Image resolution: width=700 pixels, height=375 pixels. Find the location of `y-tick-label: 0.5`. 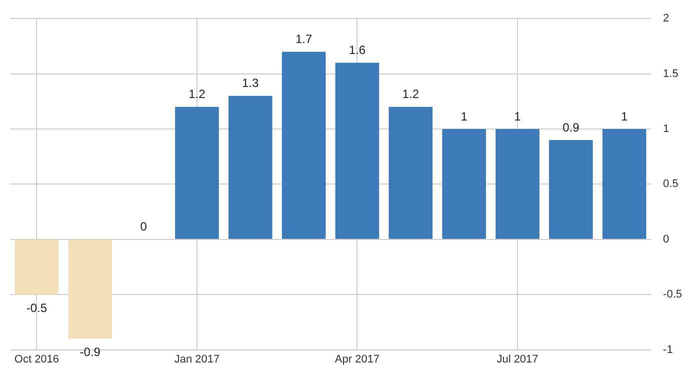

y-tick-label: 0.5 is located at coordinates (670, 184).